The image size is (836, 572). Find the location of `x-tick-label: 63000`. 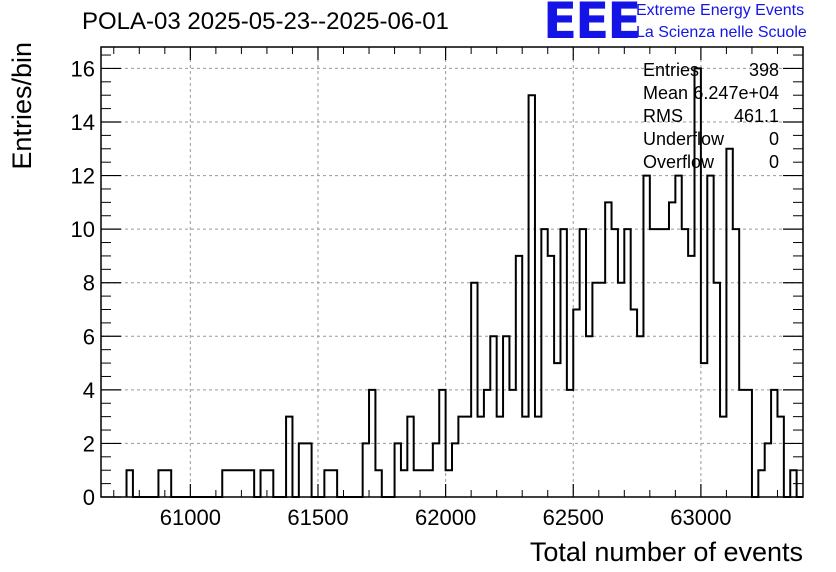

x-tick-label: 63000 is located at coordinates (700, 517).